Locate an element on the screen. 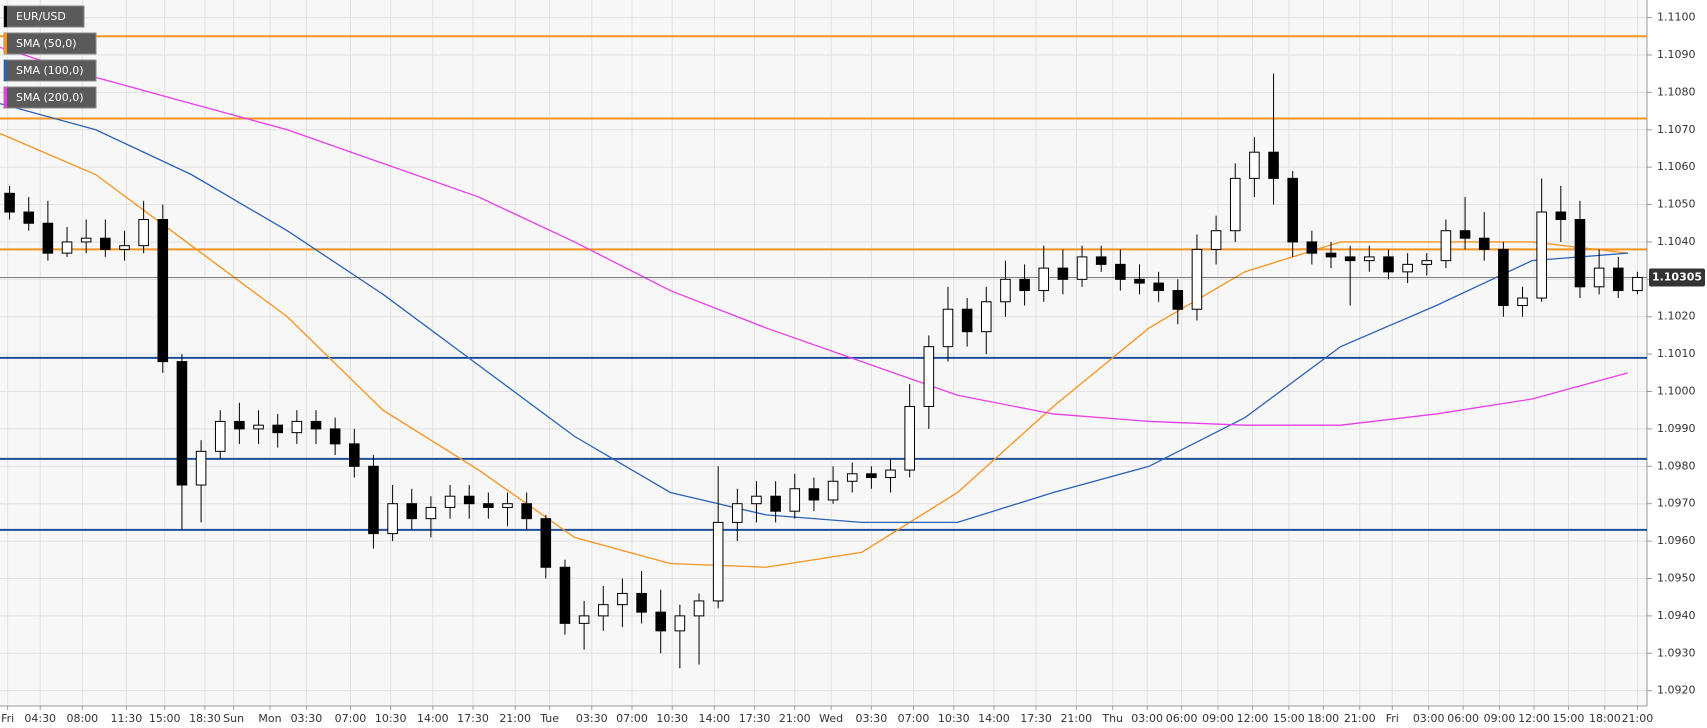  x-tick-label: 09:00 is located at coordinates (1500, 718).